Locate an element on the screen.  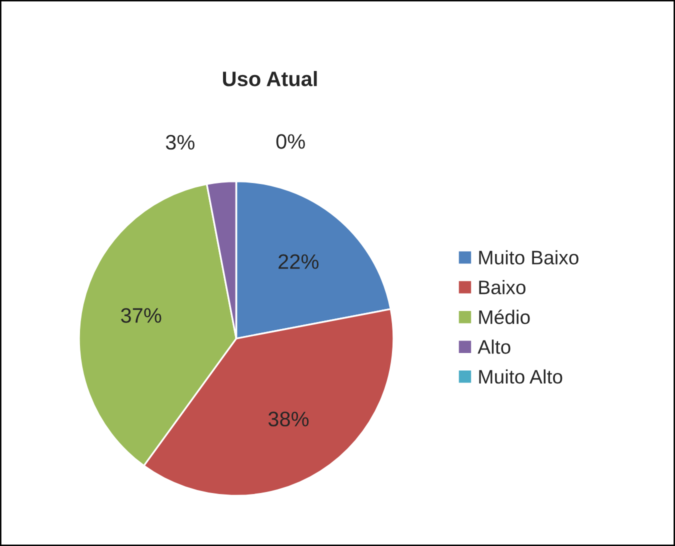
legend-label: Muito Baixo is located at coordinates (528, 257).